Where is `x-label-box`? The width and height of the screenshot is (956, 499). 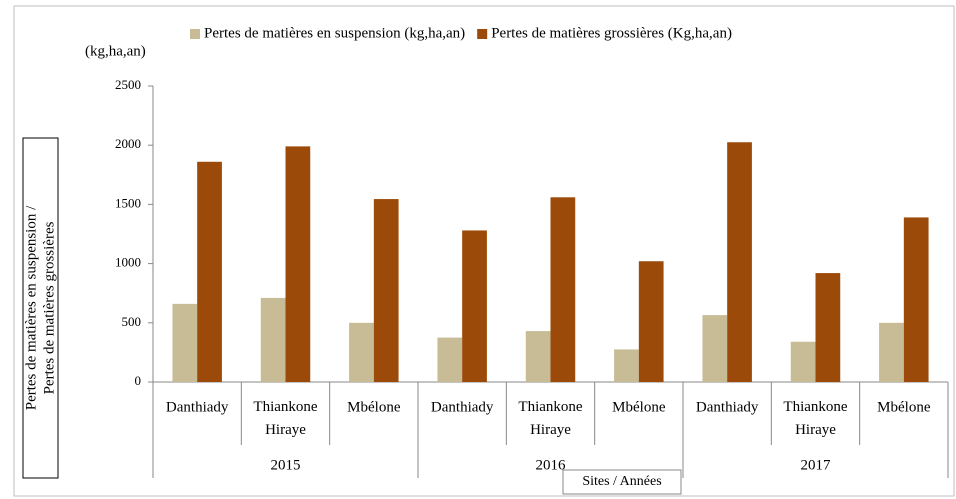 x-label-box is located at coordinates (622, 482).